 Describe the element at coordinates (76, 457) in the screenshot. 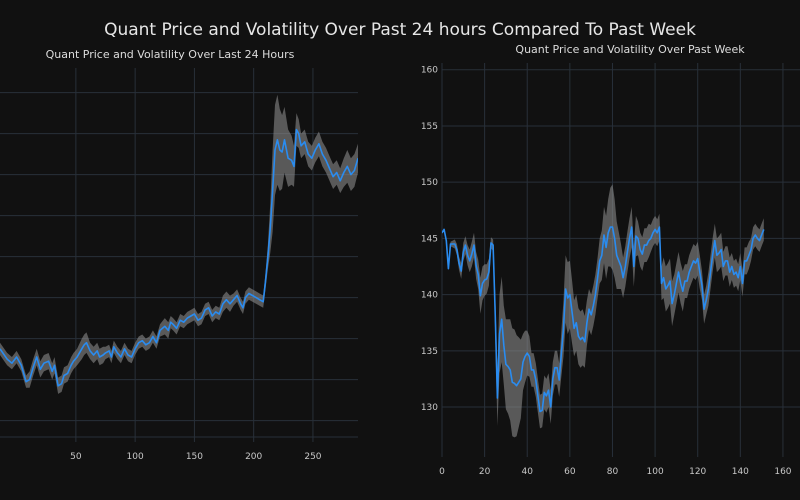

I see `x-tick-label: 50` at that location.